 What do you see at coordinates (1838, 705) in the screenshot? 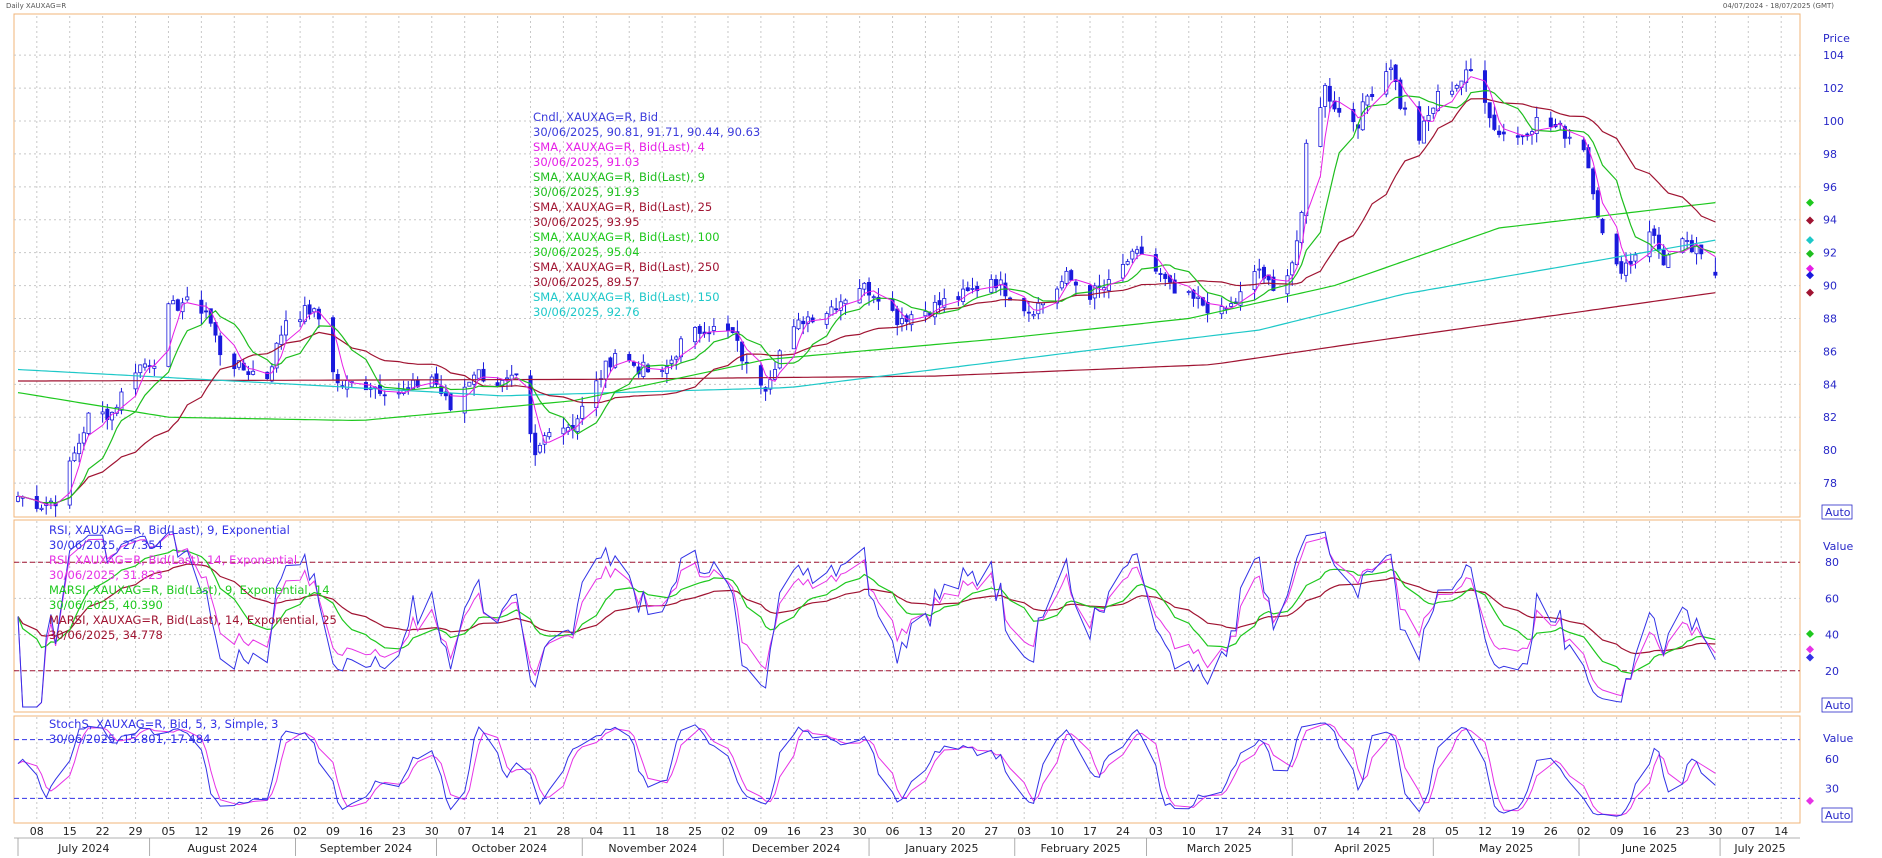
I see `rsi-auto-label: Auto` at bounding box center [1838, 705].